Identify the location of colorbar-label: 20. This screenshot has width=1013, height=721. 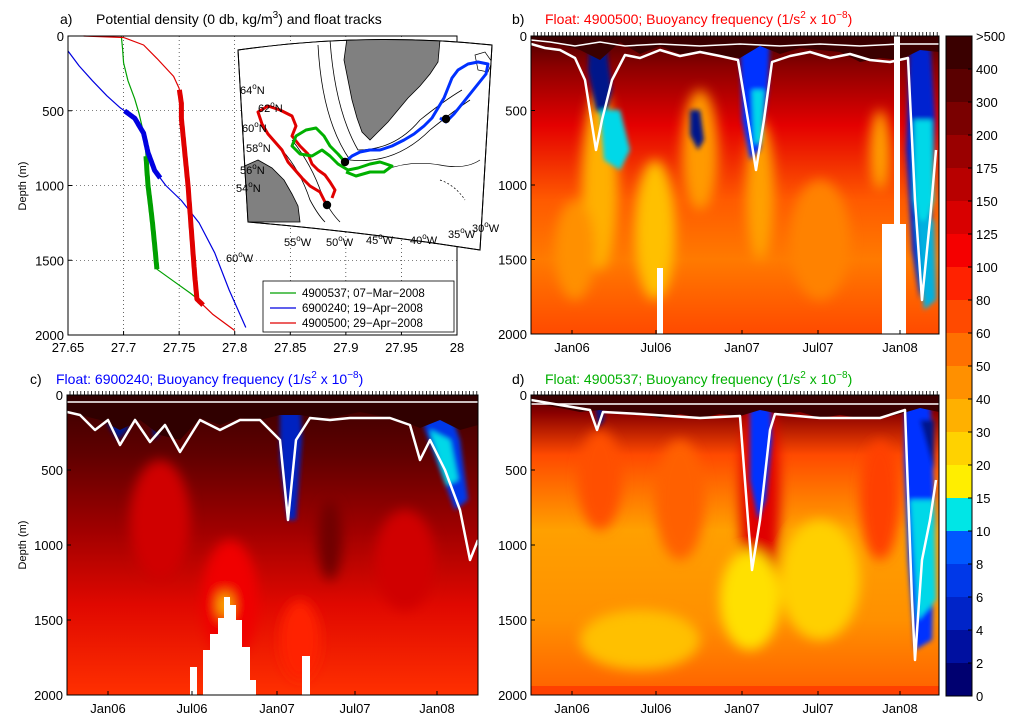
(983, 465).